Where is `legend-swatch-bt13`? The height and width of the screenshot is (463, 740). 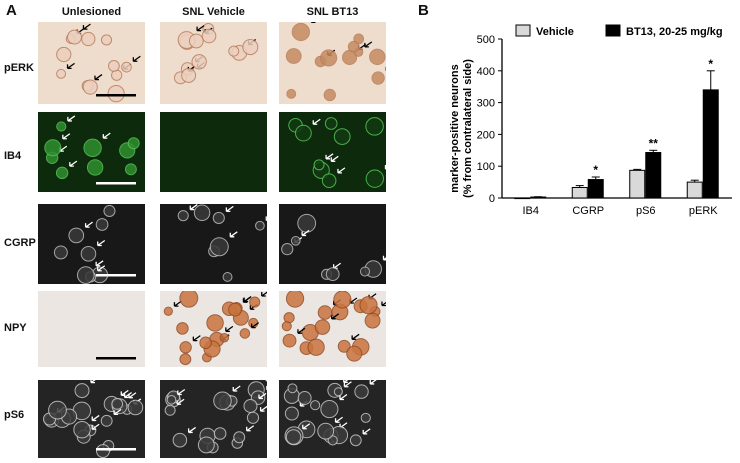
legend-swatch-bt13 is located at coordinates (613, 30).